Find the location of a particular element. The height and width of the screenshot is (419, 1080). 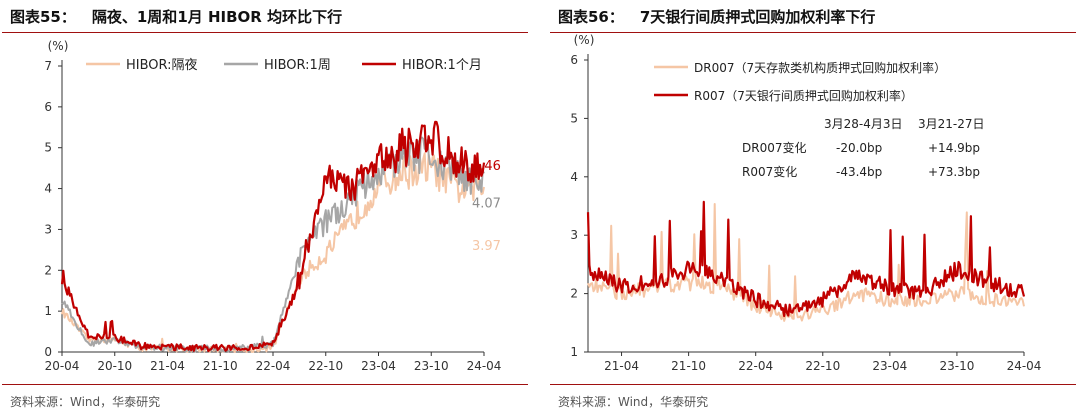

annotation-value: +73.3bp is located at coordinates (954, 172).